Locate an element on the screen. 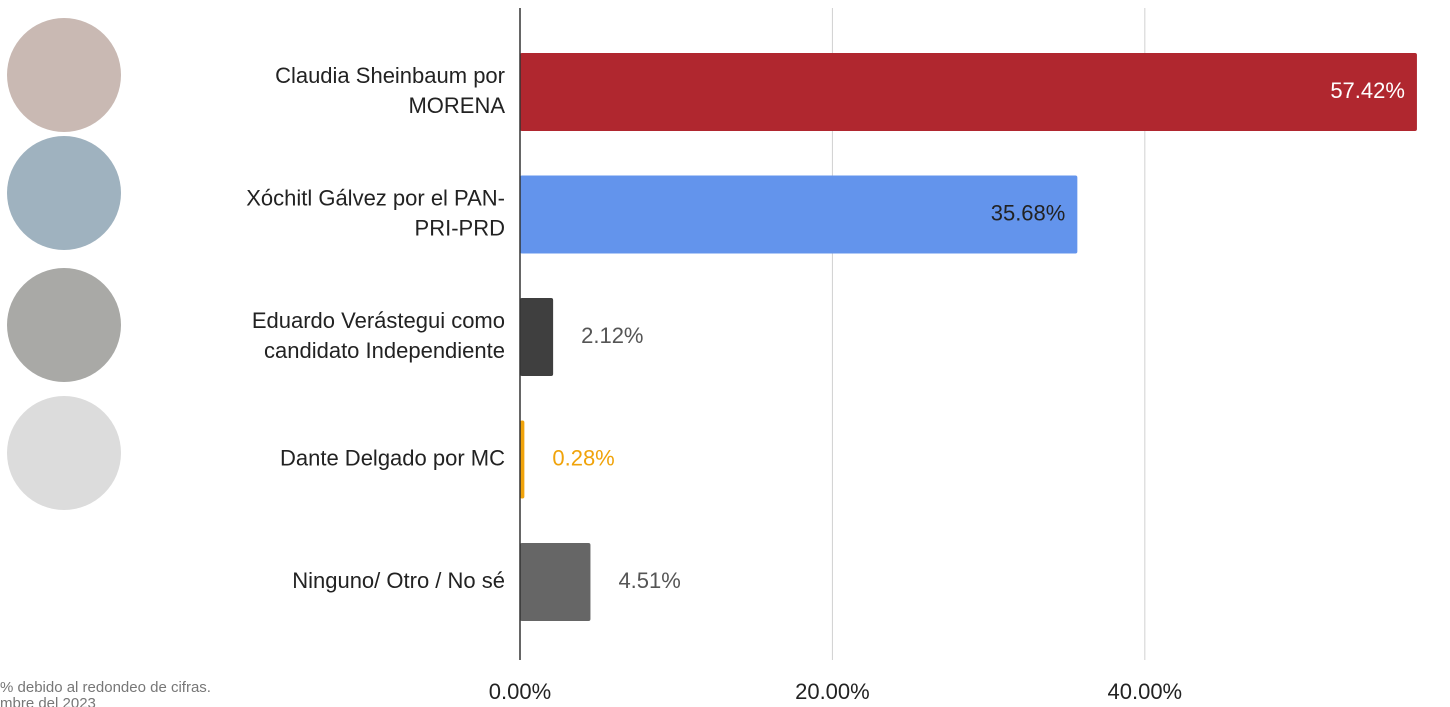  y-tick-label: Dante Delgado por MC is located at coordinates (392, 457).